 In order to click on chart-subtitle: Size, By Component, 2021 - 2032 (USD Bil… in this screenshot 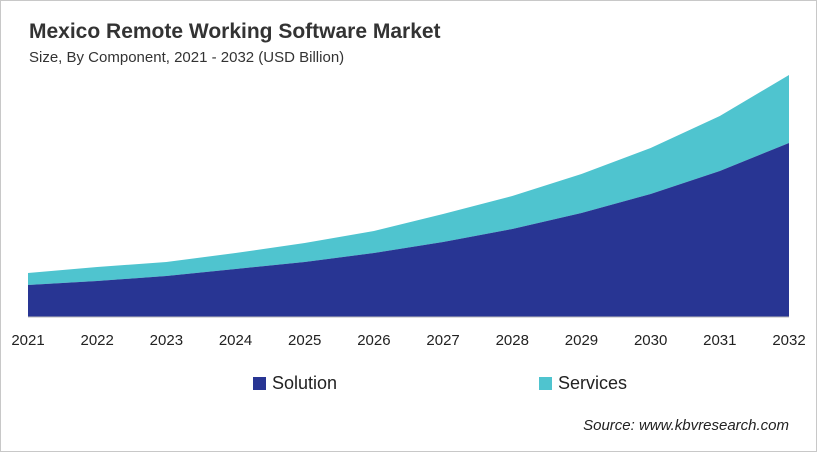, I will do `click(187, 57)`.